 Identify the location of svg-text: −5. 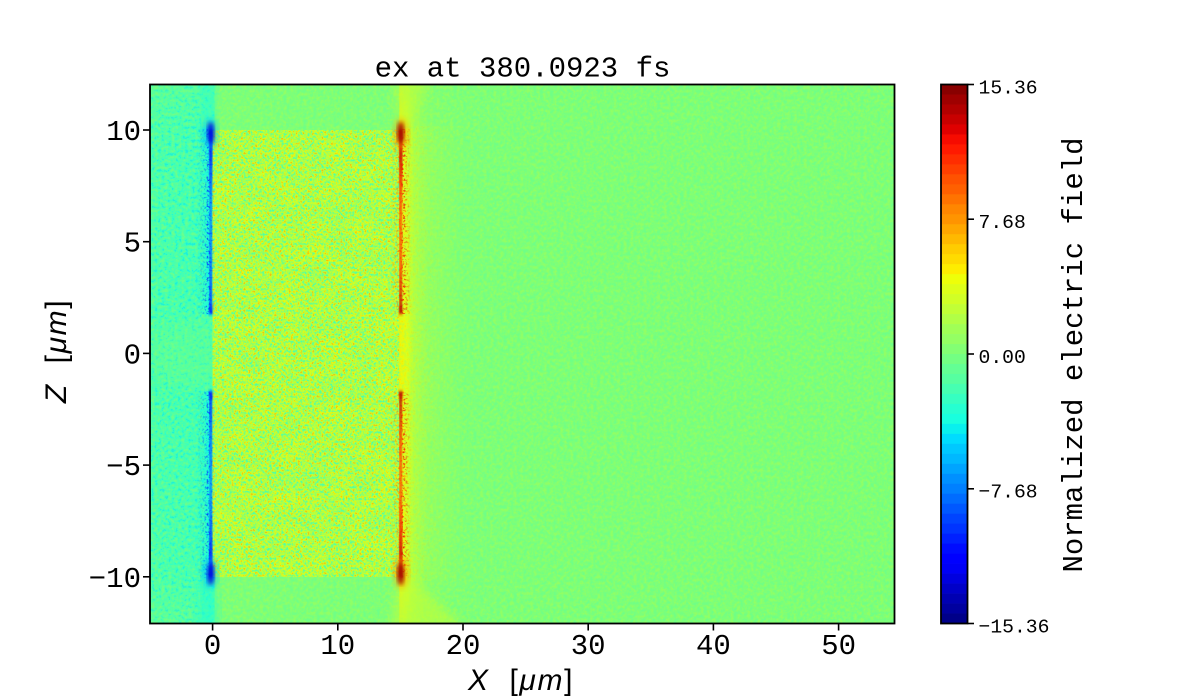
(123, 467).